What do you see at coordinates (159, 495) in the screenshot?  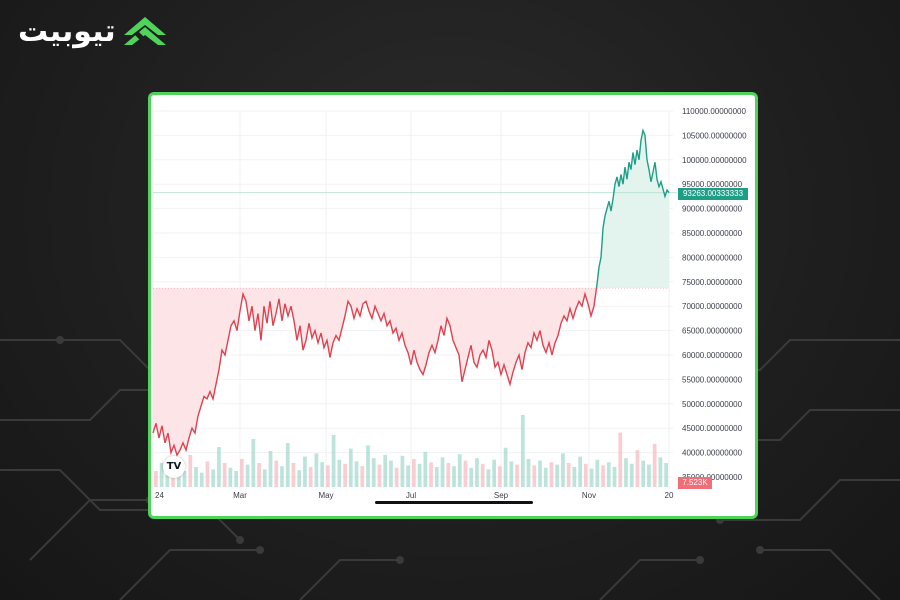 I see `x-tick-label: 24` at bounding box center [159, 495].